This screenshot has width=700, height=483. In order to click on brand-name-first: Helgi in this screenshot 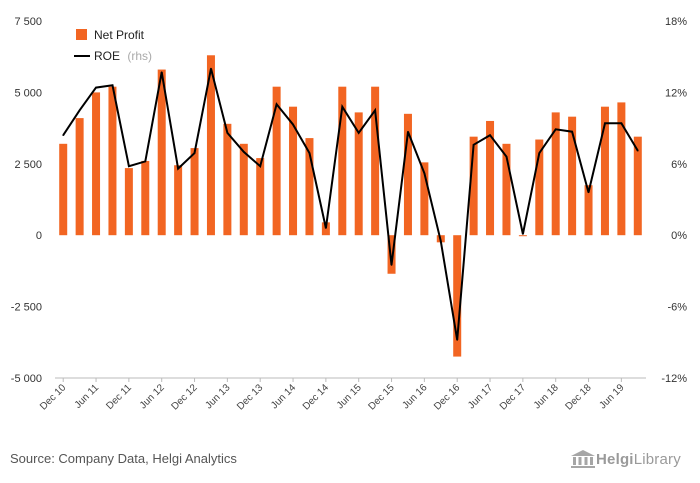, I will do `click(615, 459)`.